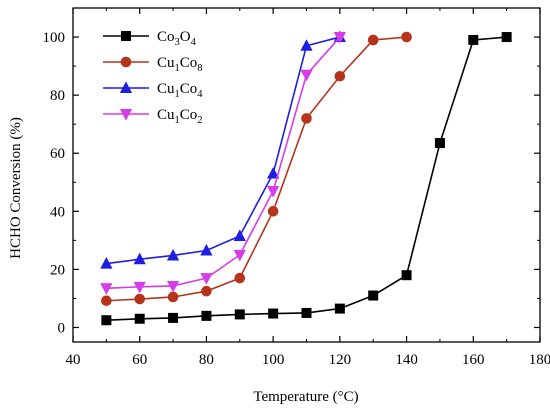  Describe the element at coordinates (406, 360) in the screenshot. I see `x-tick-label: 140` at that location.